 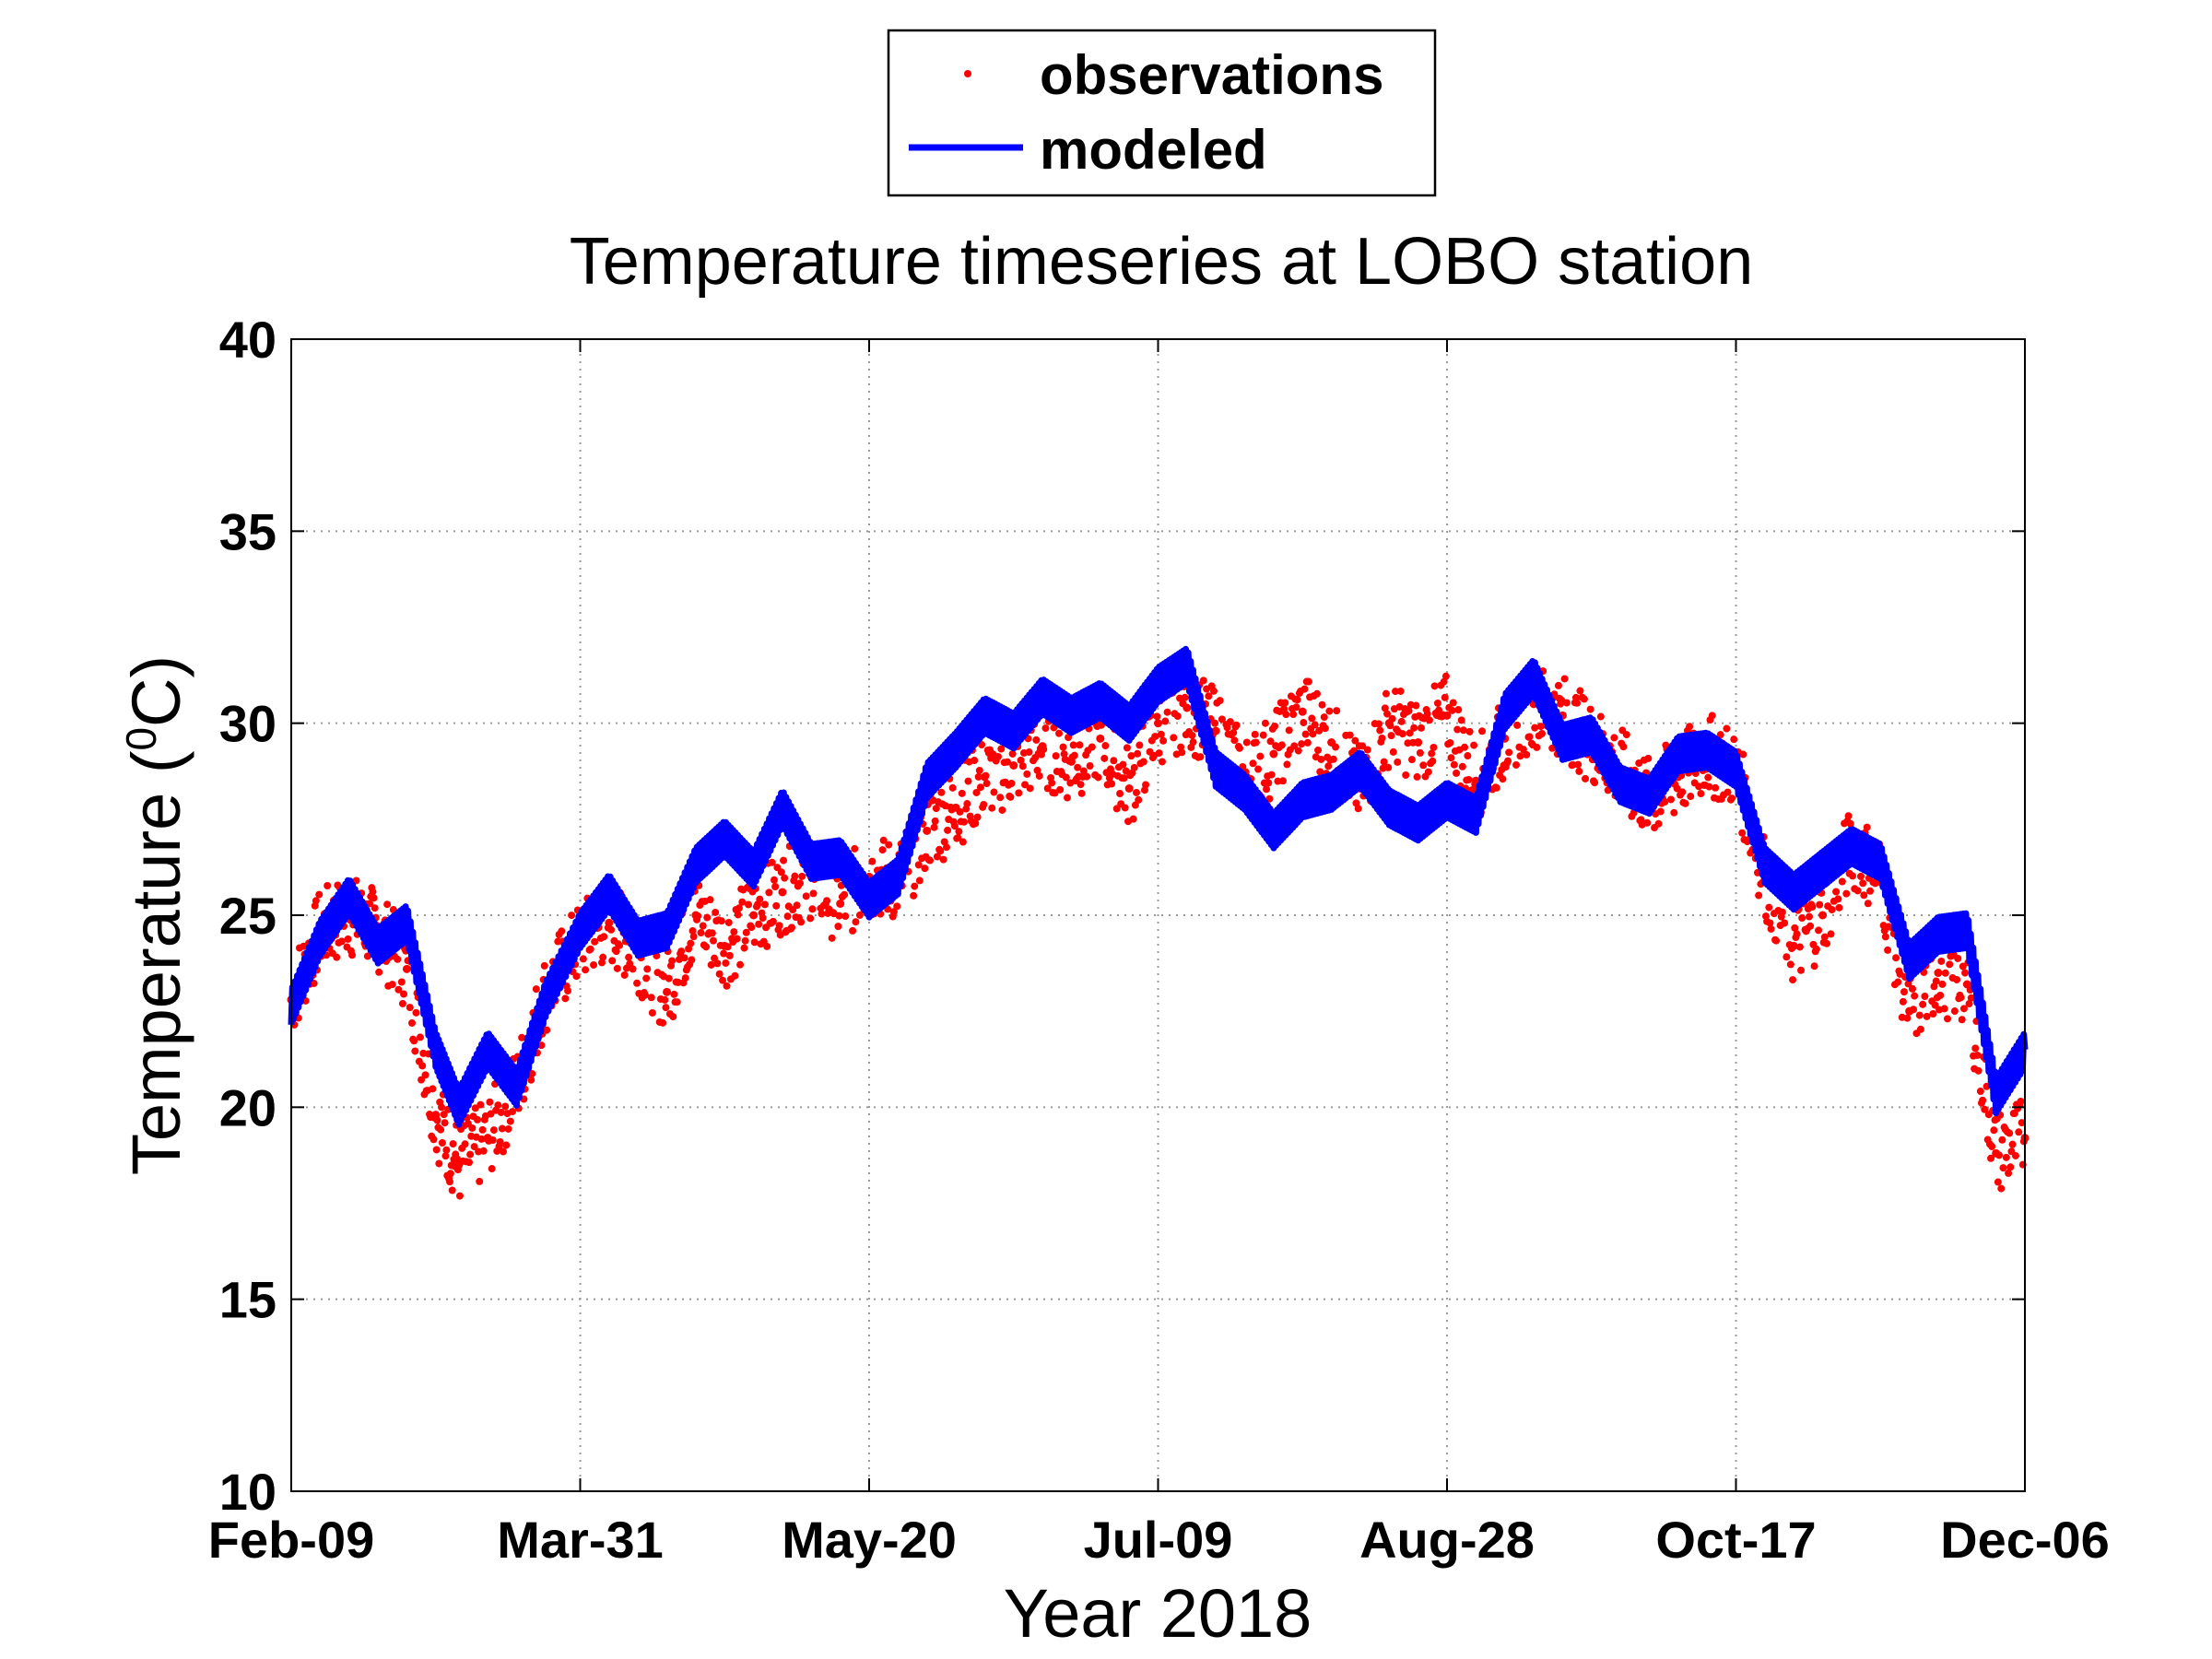 What do you see at coordinates (580, 1540) in the screenshot?
I see `x-tick-label: Mar-31` at bounding box center [580, 1540].